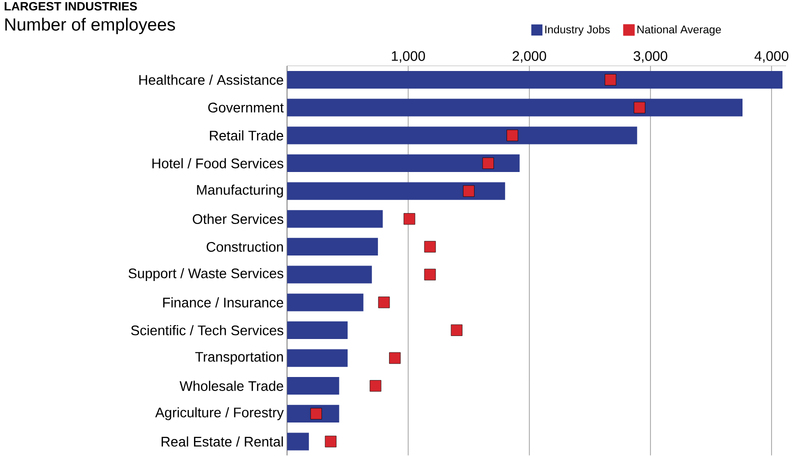 The height and width of the screenshot is (456, 792). I want to click on x-tick-label: 1,000, so click(408, 57).